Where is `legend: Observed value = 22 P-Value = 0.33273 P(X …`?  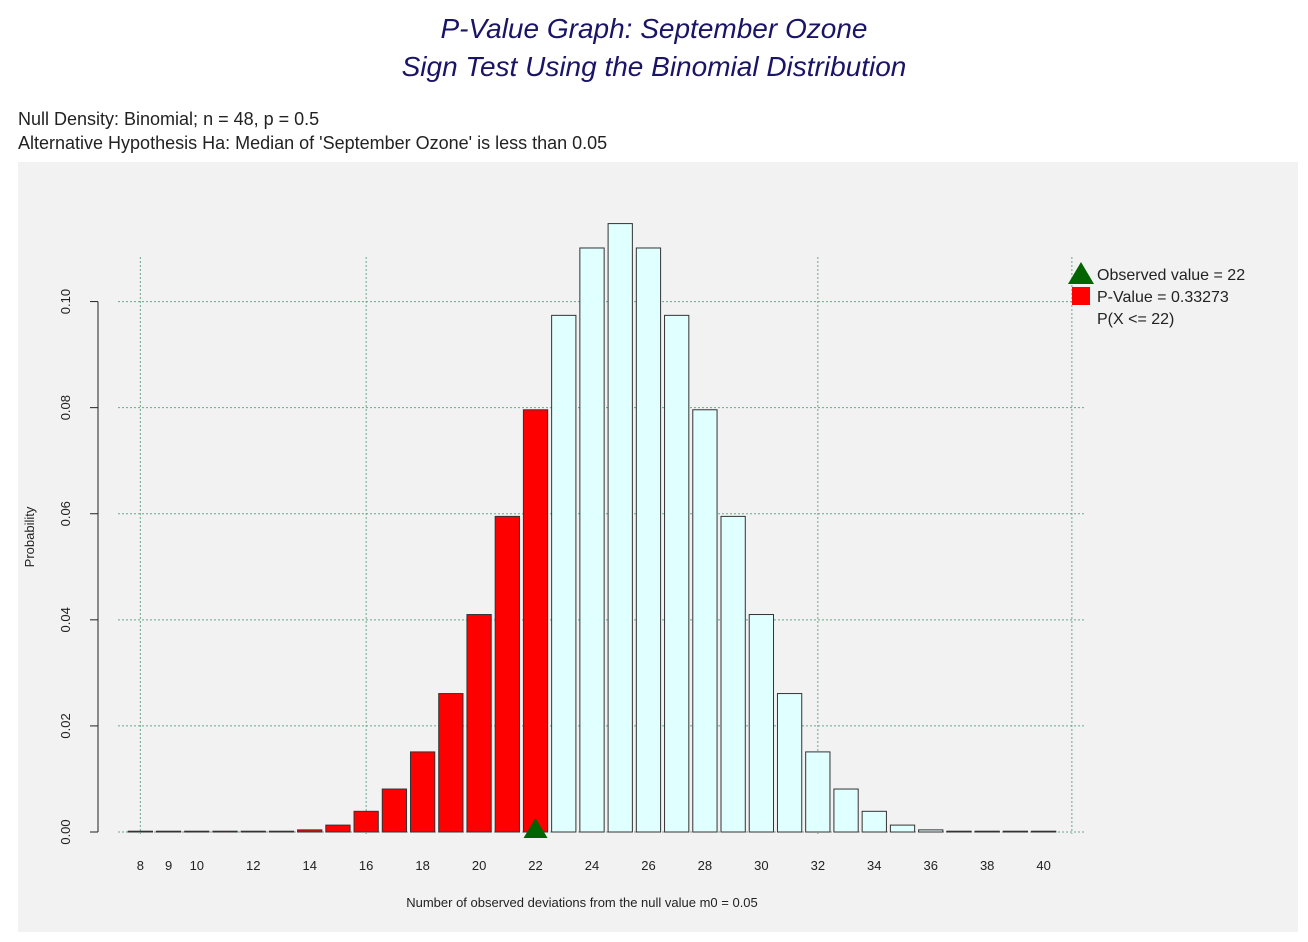 legend: Observed value = 22 P-Value = 0.33273 P(X … is located at coordinates (1156, 295).